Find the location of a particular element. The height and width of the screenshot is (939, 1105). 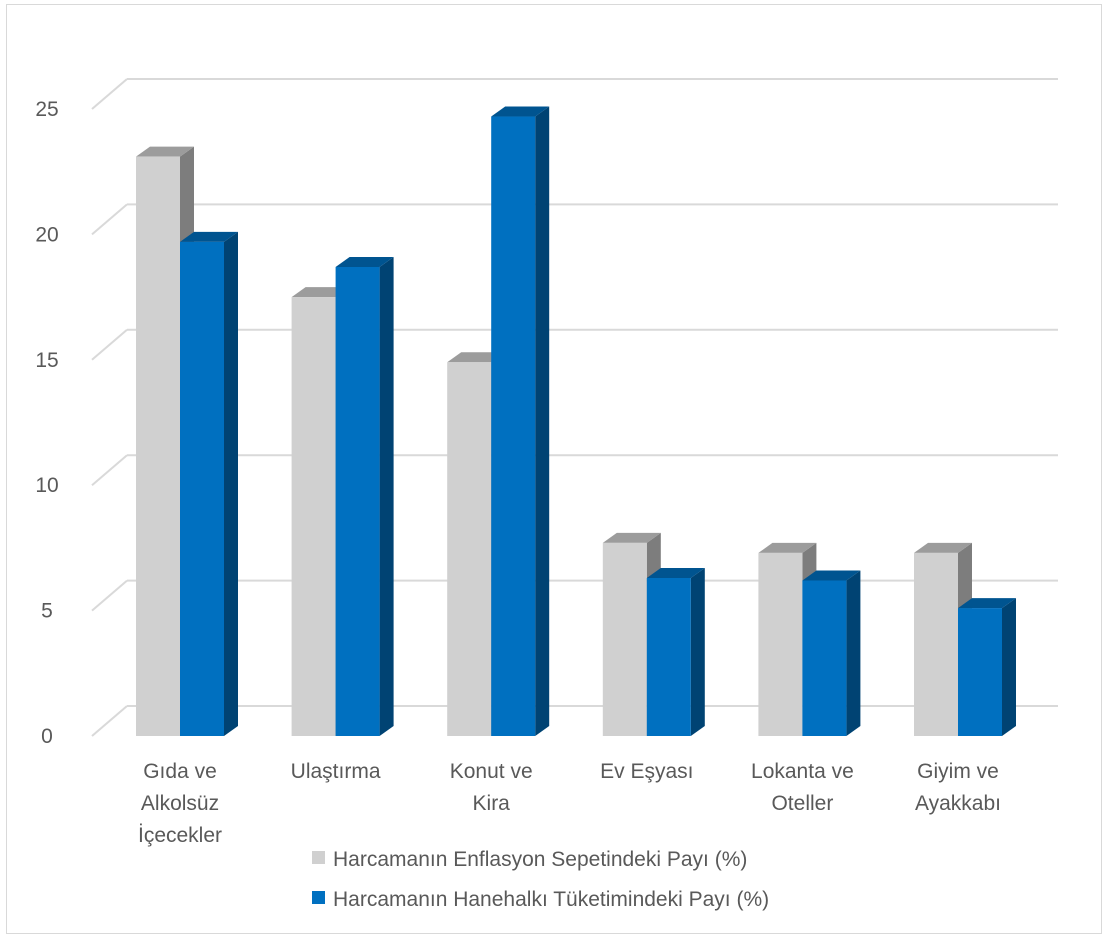

y-tick-label: 5 is located at coordinates (47, 611).